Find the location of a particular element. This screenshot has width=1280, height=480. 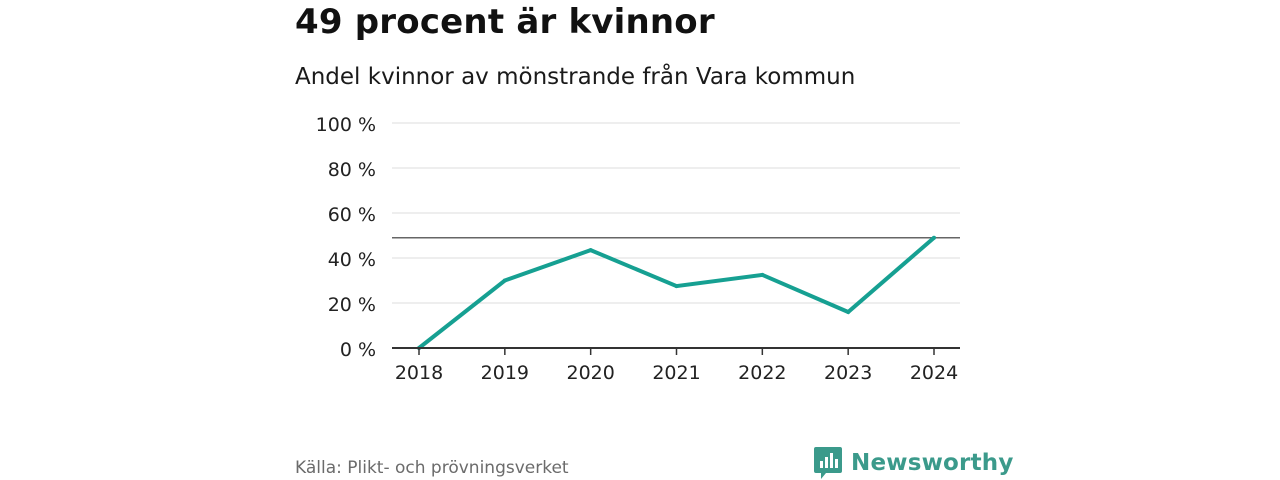

y-tick-label: 0 % is located at coordinates (358, 350).